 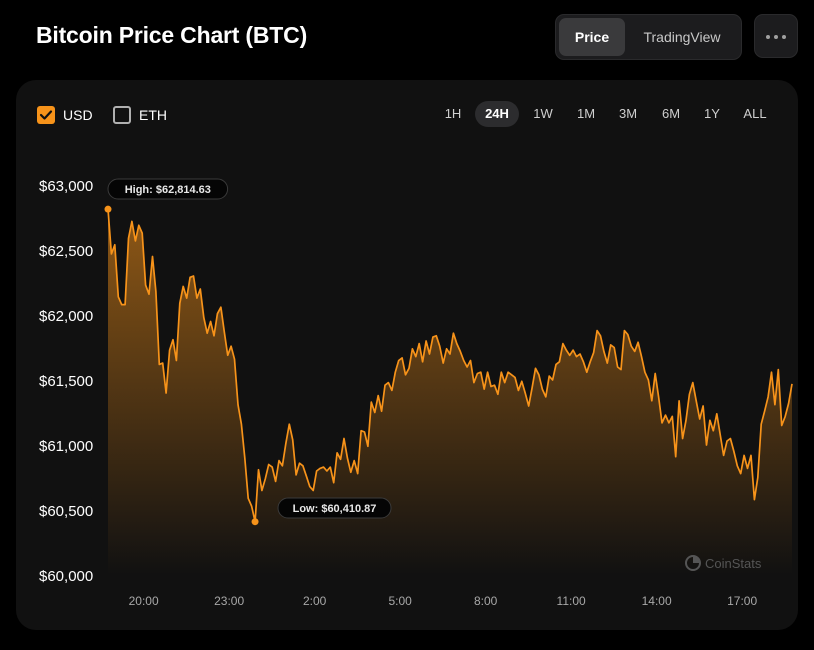 I want to click on low-marker-dot, so click(x=255, y=522).